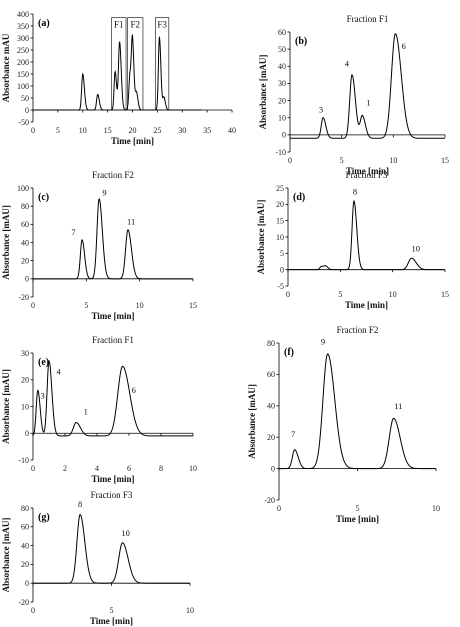 Image resolution: width=460 pixels, height=627 pixels. Describe the element at coordinates (44, 23) in the screenshot. I see `panel-label: (a)` at that location.